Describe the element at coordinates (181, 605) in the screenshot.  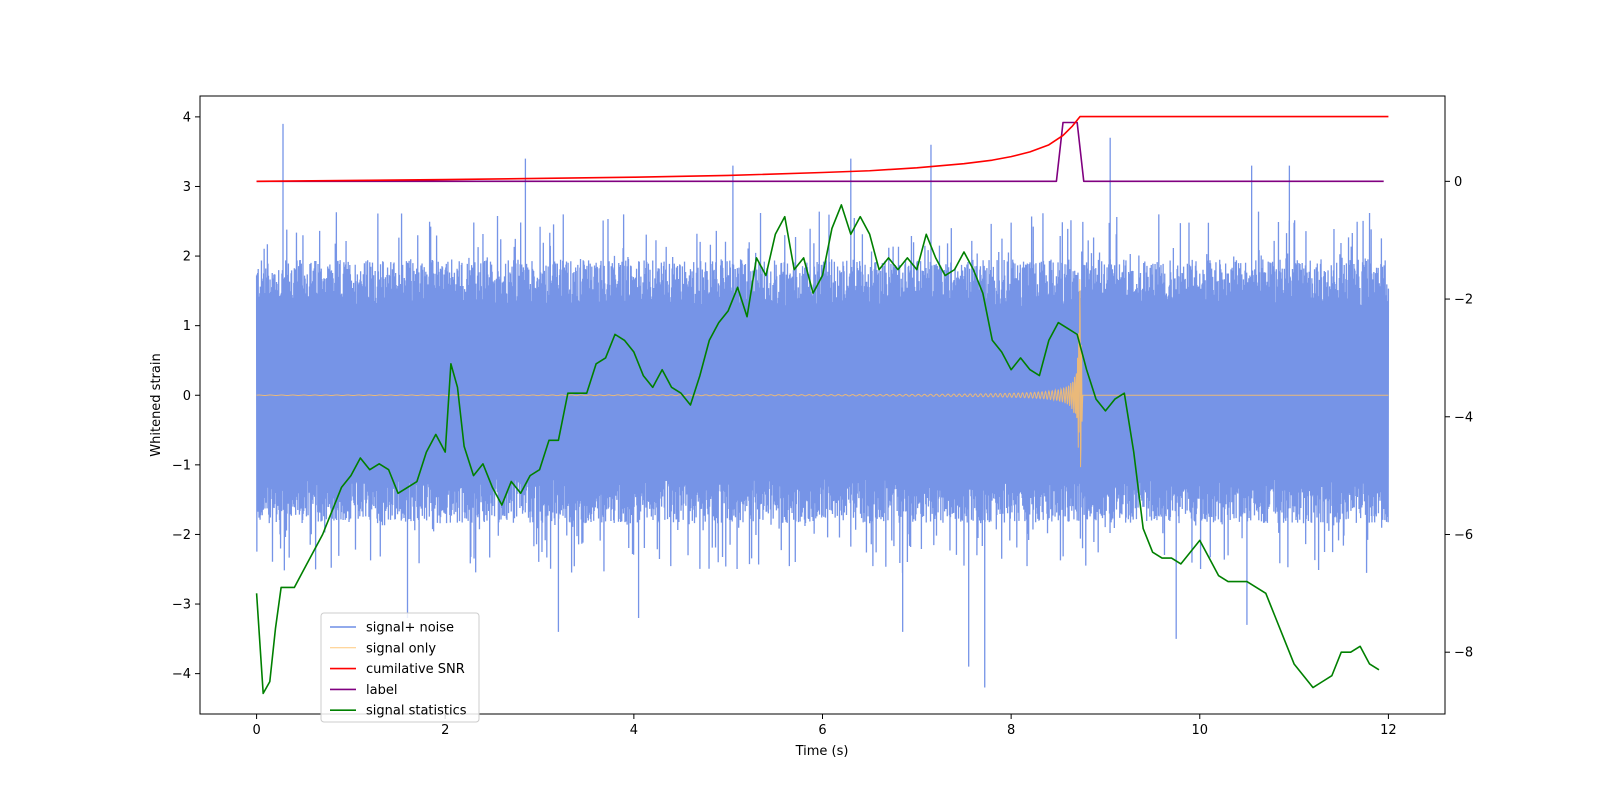
I see `y-tick-label: −3` at that location.